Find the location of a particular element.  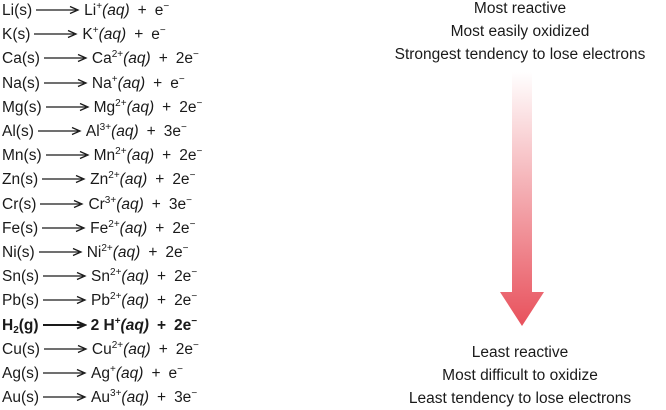

reaction-row: Ca(s) Ca2+(aq) +2e− is located at coordinates (100, 59).